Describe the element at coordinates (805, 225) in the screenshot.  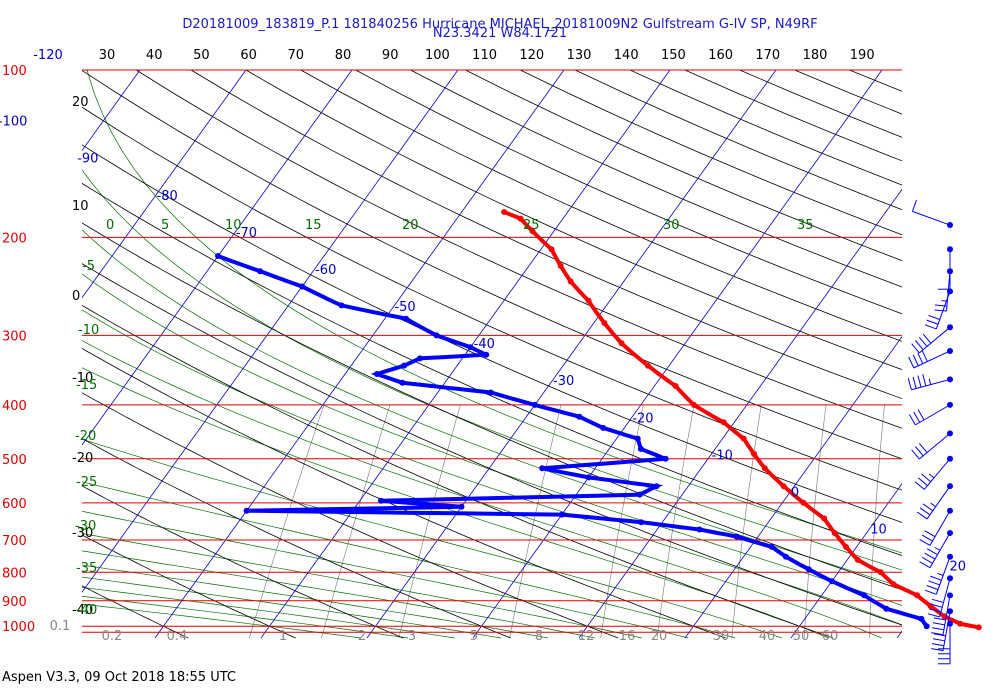
I see `moist-adiabat-label: 35` at that location.